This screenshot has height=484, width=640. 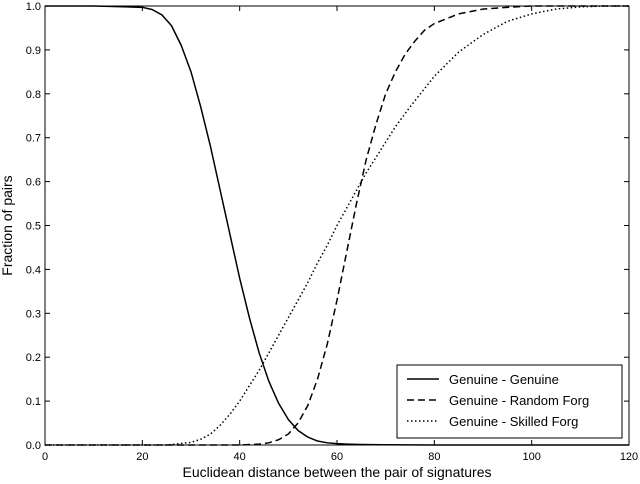 I want to click on x-tick-label: 0, so click(x=45, y=457).